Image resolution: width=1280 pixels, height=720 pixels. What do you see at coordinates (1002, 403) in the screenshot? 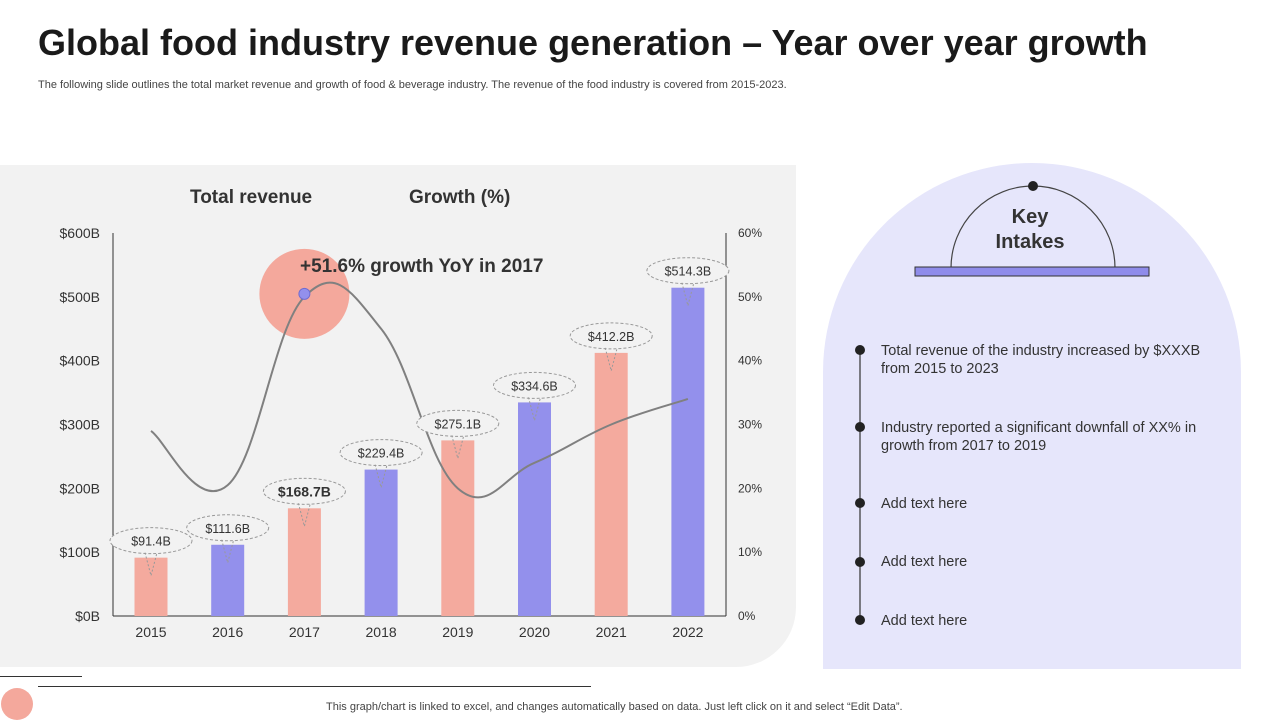
I see `key-intakes-decor` at bounding box center [1002, 403].